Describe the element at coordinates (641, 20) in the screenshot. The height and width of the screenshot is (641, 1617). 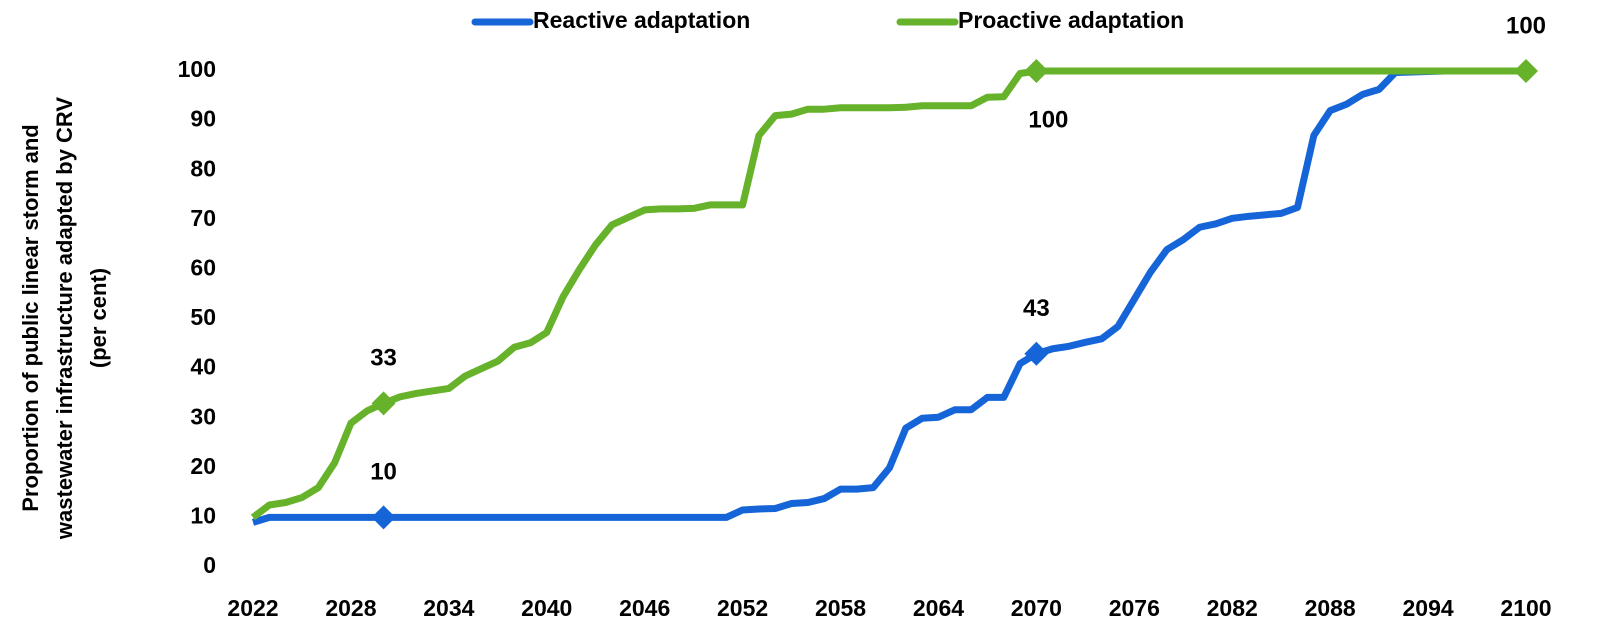
I see `legend-label: Reactive adaptation` at that location.